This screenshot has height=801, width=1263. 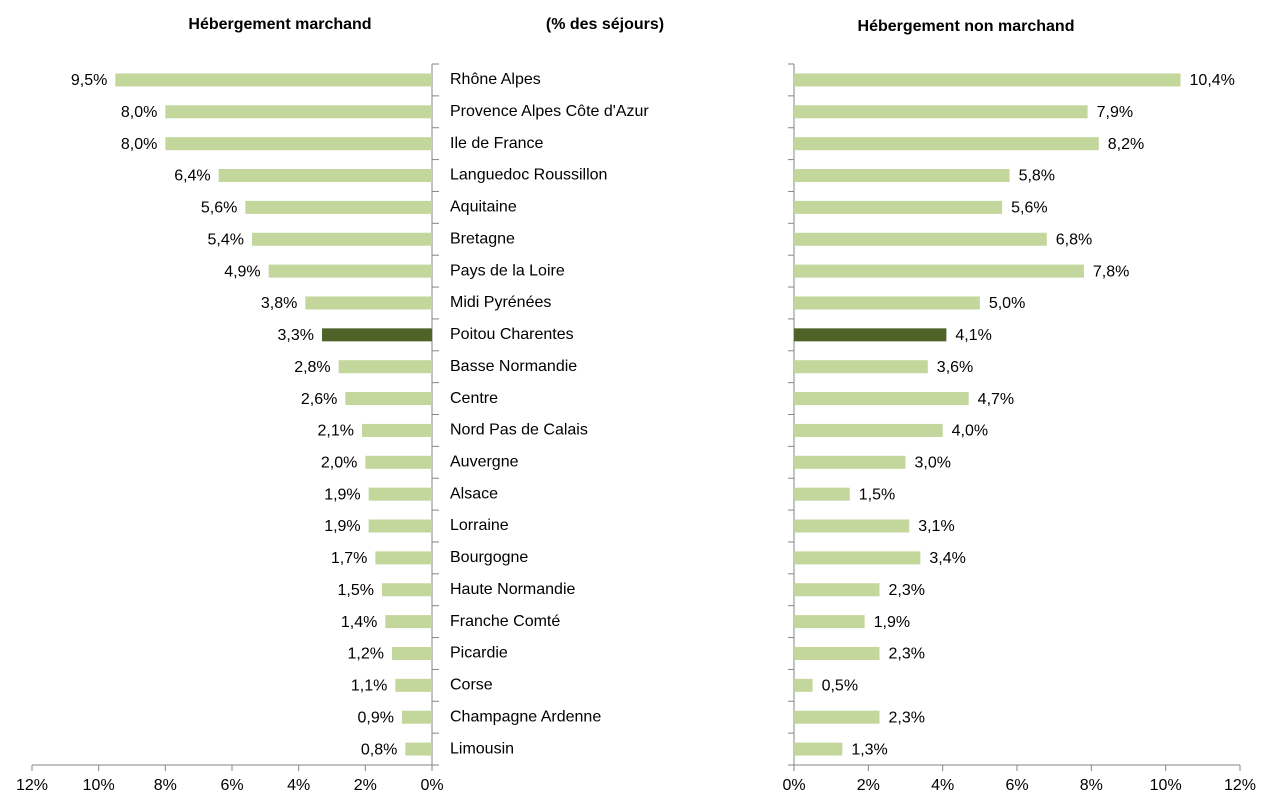 What do you see at coordinates (349, 558) in the screenshot?
I see `data-label: 1,7%` at bounding box center [349, 558].